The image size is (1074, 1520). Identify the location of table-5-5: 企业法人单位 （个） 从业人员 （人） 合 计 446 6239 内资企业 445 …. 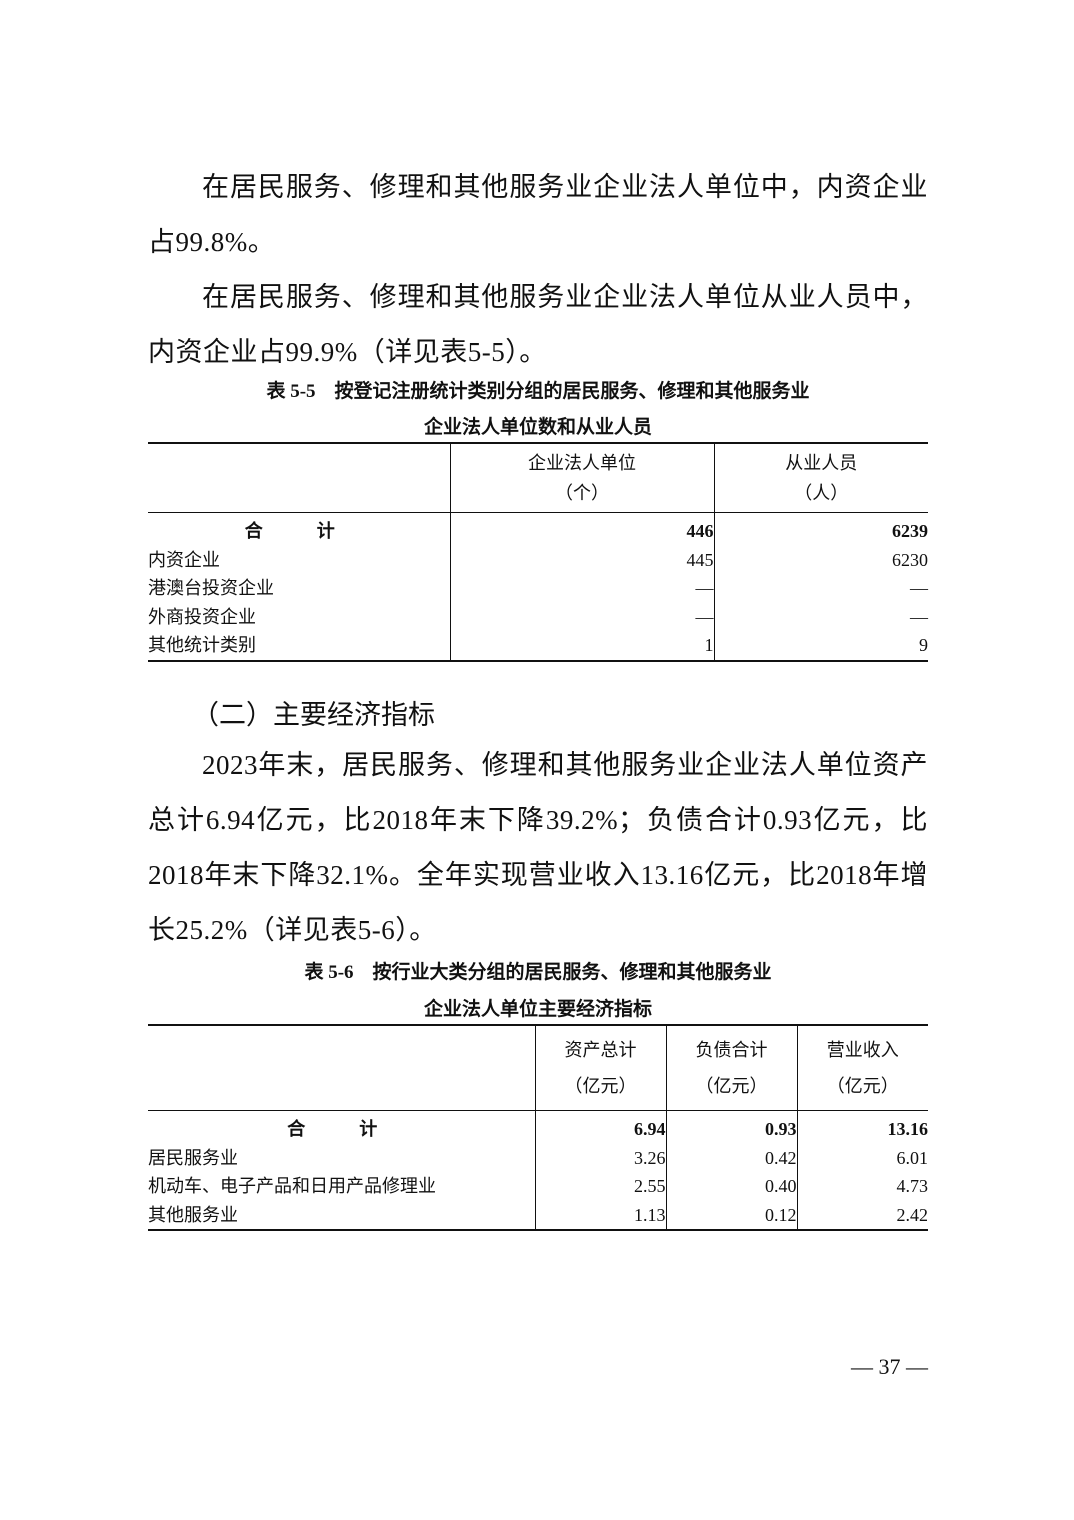
(538, 552).